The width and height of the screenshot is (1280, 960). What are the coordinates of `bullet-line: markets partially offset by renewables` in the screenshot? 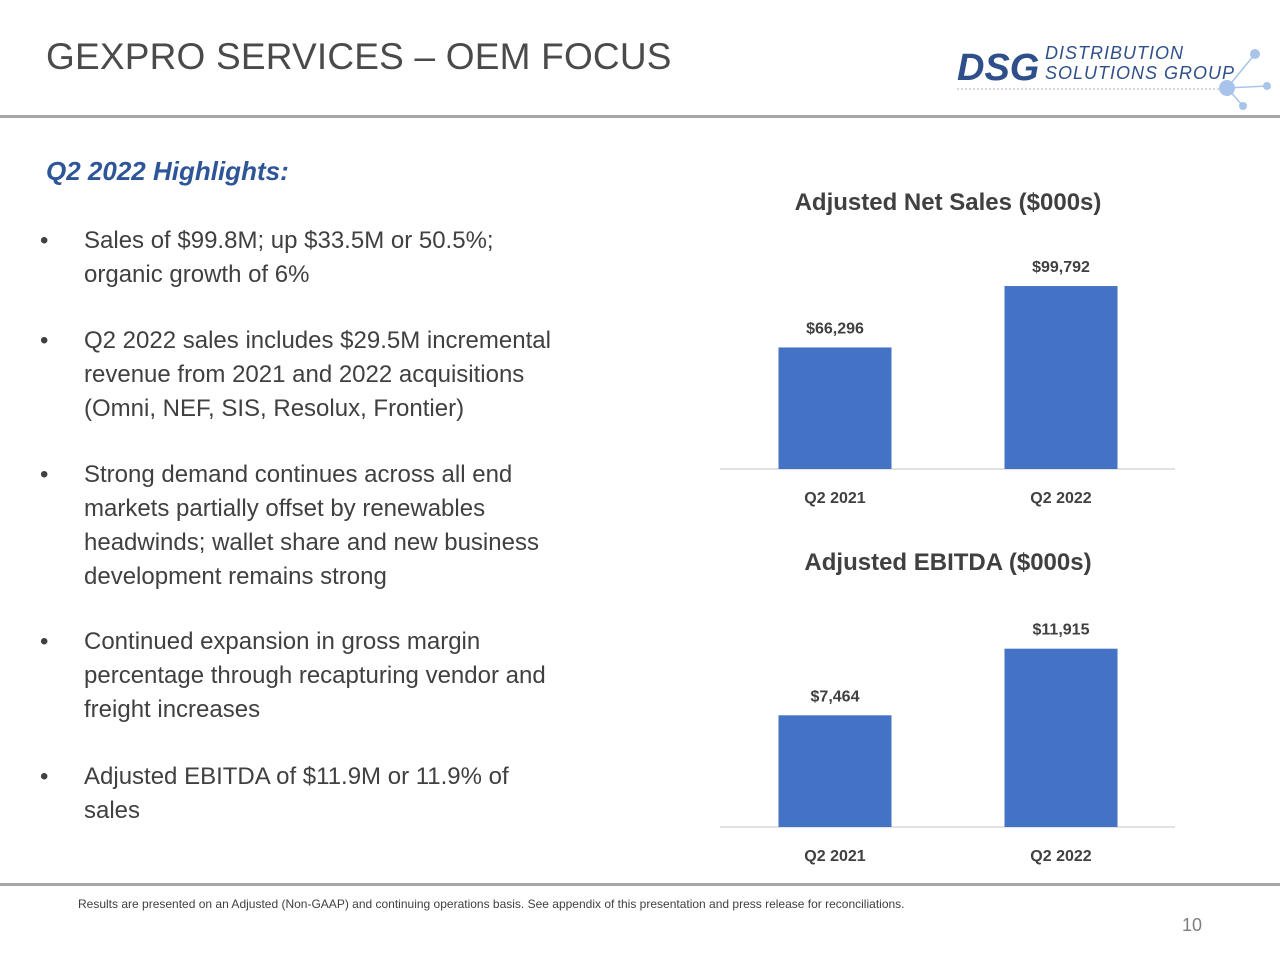 It's located at (285, 508).